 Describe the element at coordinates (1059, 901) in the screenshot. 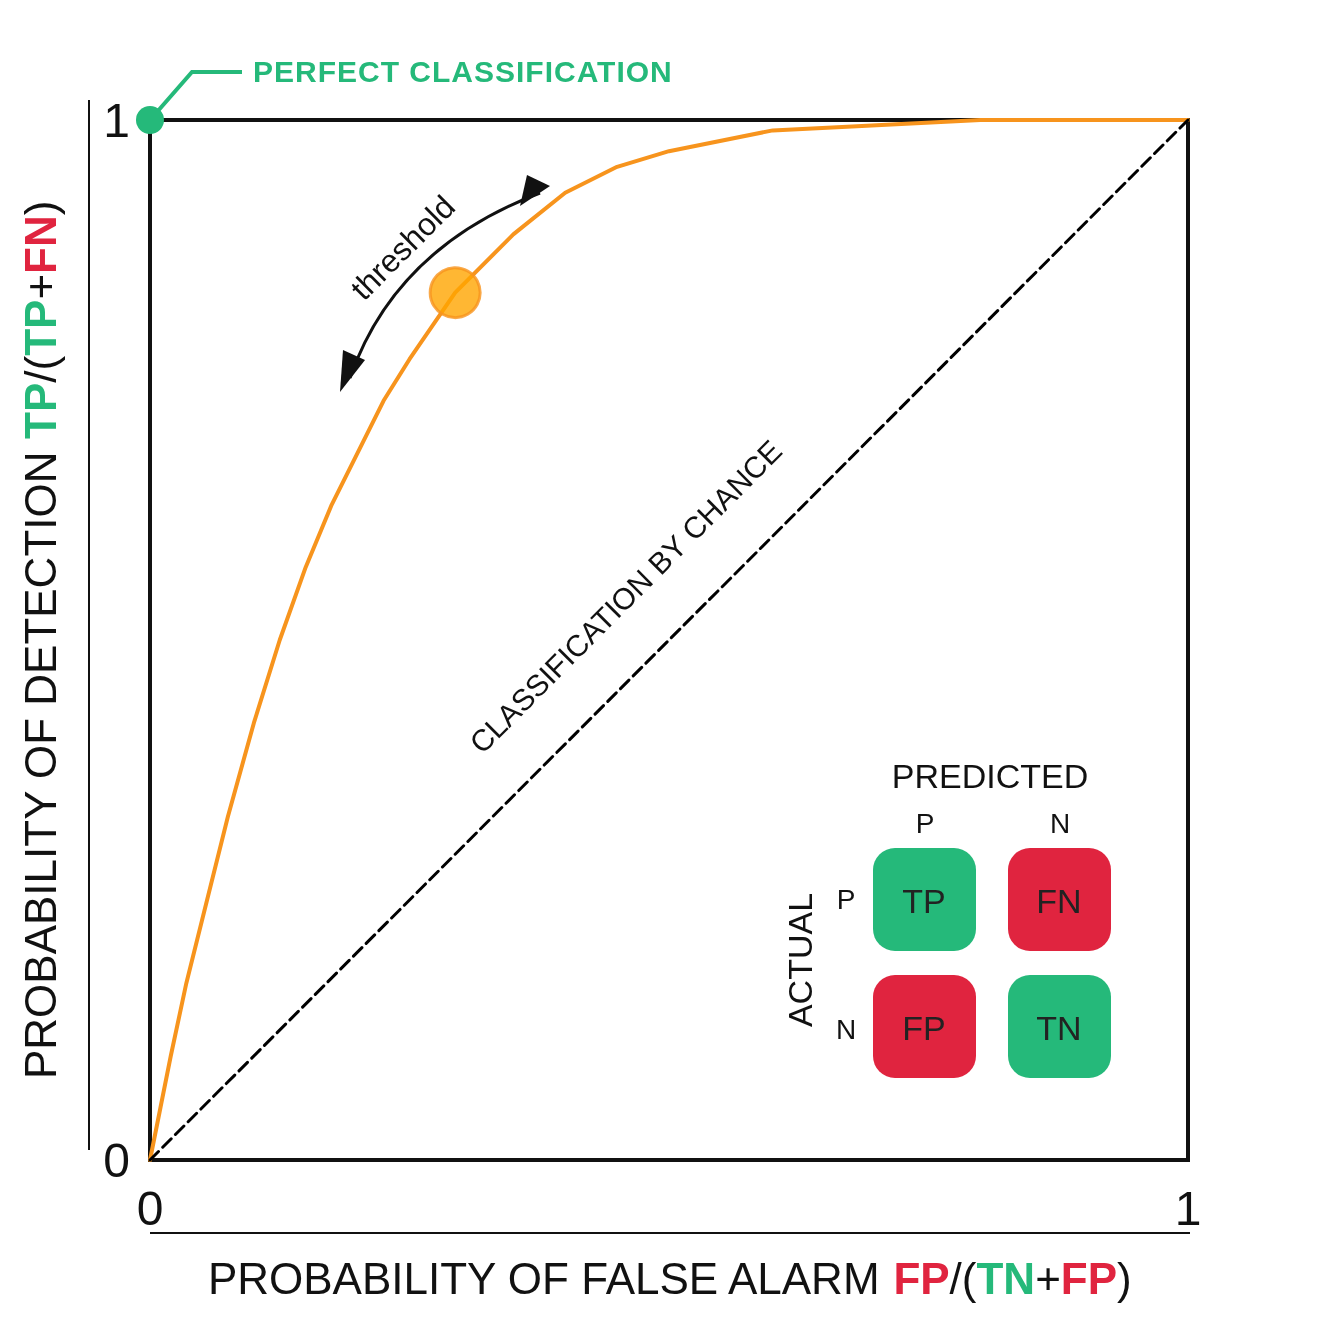

I see `annotation: FN` at that location.